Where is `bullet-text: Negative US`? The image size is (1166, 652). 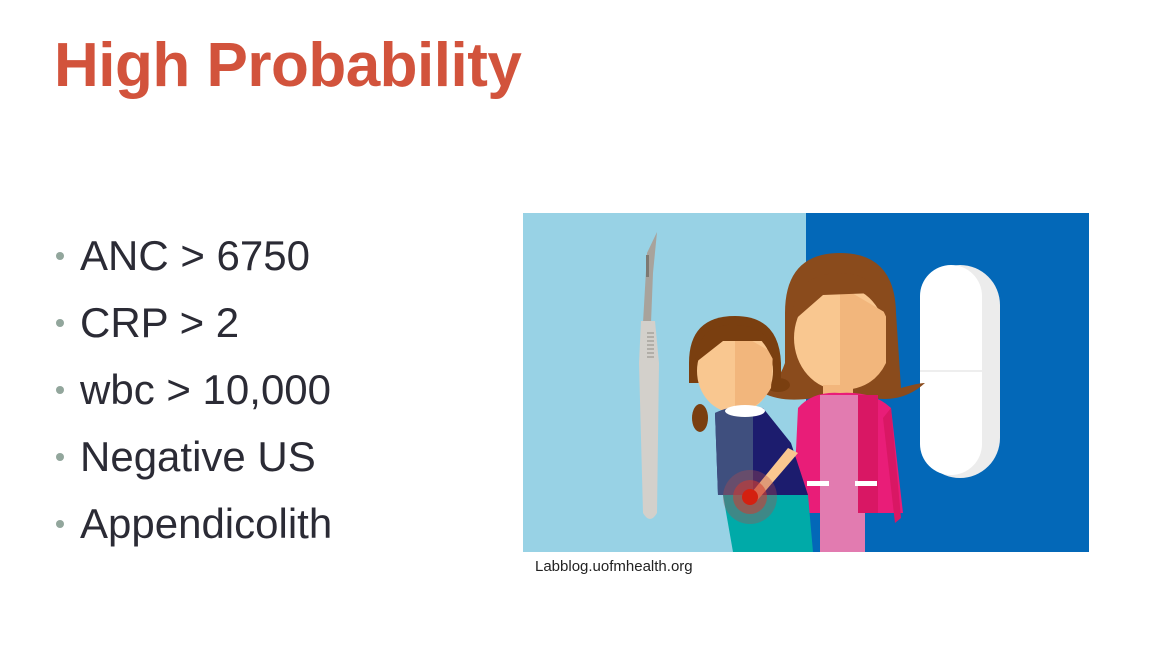
bullet-text: Negative US is located at coordinates (198, 456).